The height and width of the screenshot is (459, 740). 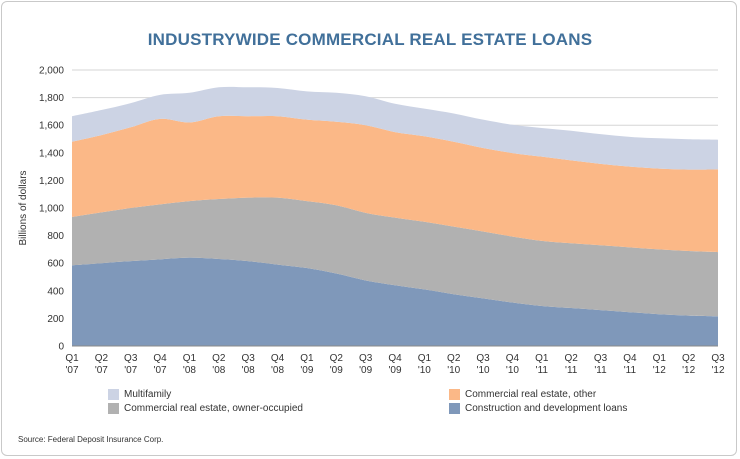 What do you see at coordinates (113, 408) in the screenshot?
I see `legend-swatch-cre-owner-occupied` at bounding box center [113, 408].